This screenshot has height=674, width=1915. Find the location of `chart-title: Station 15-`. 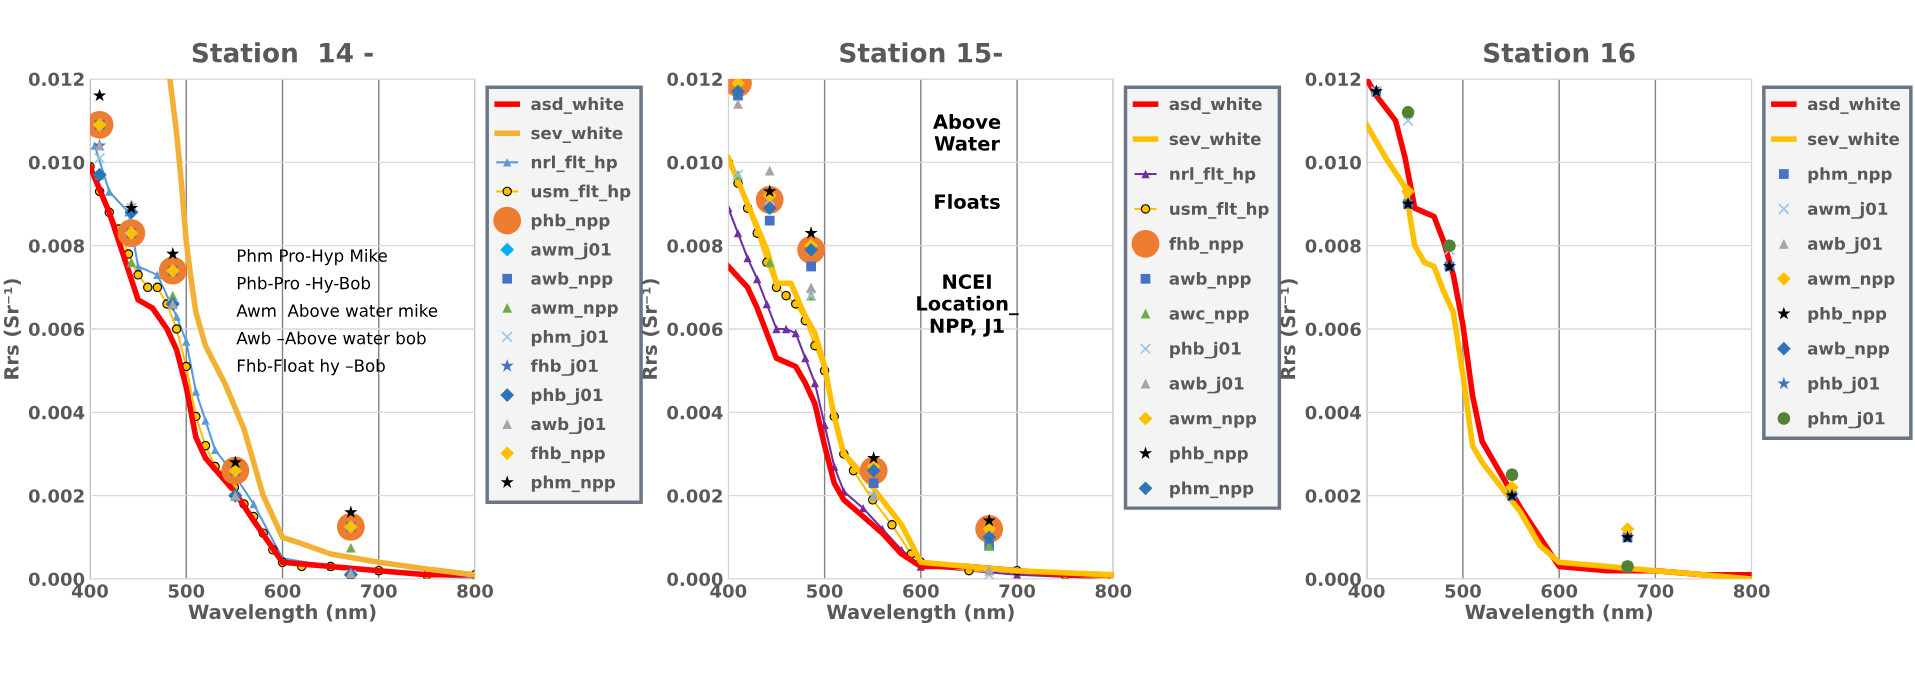

chart-title: Station 15- is located at coordinates (921, 52).